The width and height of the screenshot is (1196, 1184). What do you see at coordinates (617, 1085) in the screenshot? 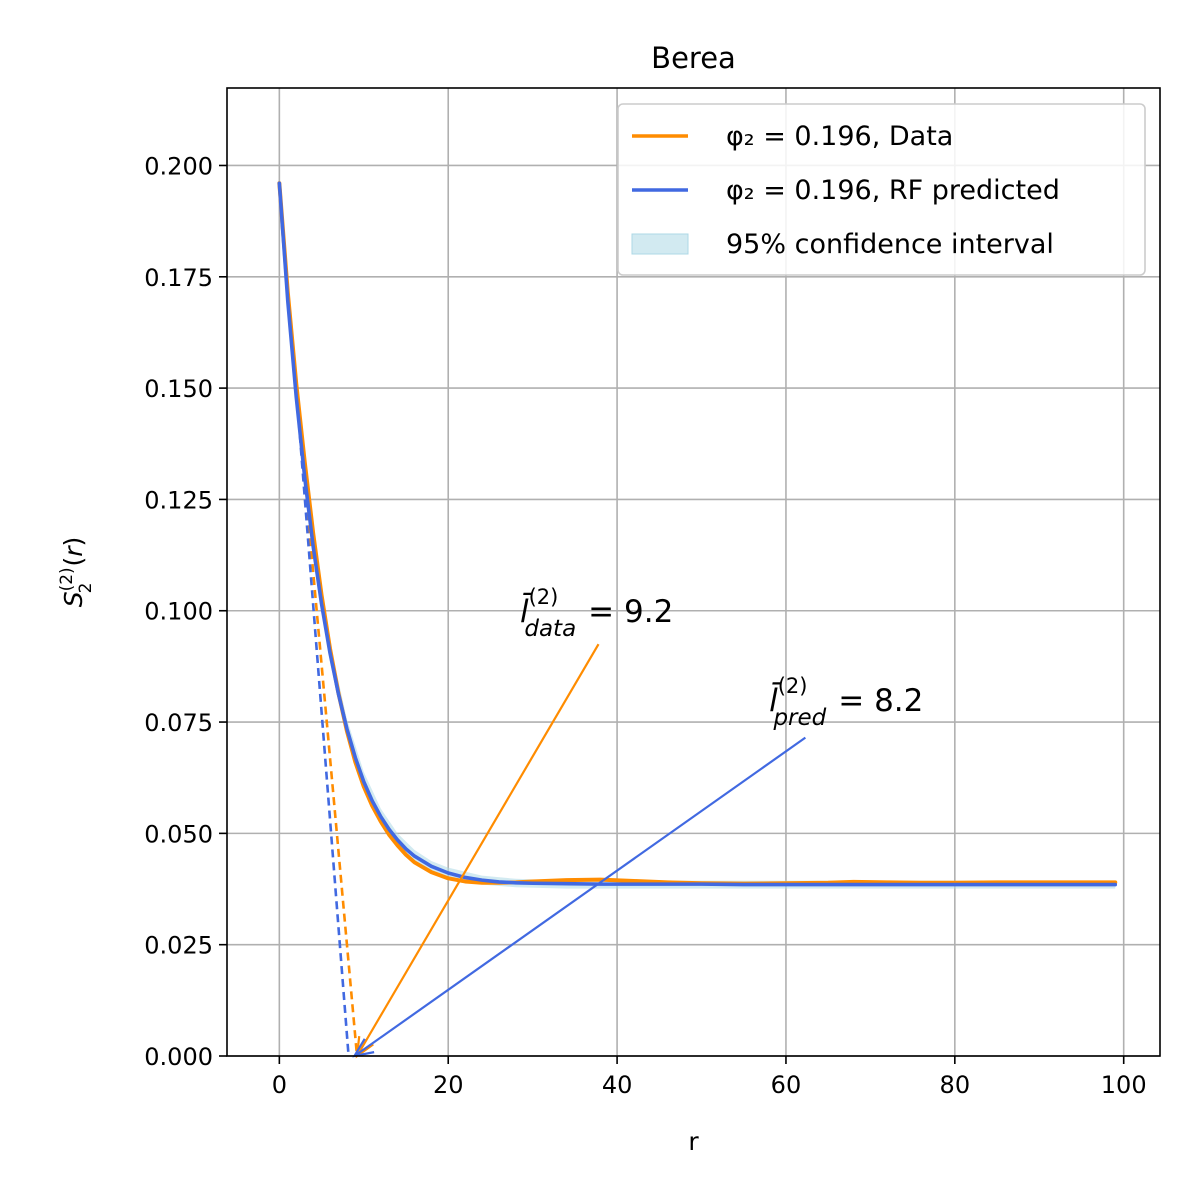
I see `x-tick-label: 40` at bounding box center [617, 1085].